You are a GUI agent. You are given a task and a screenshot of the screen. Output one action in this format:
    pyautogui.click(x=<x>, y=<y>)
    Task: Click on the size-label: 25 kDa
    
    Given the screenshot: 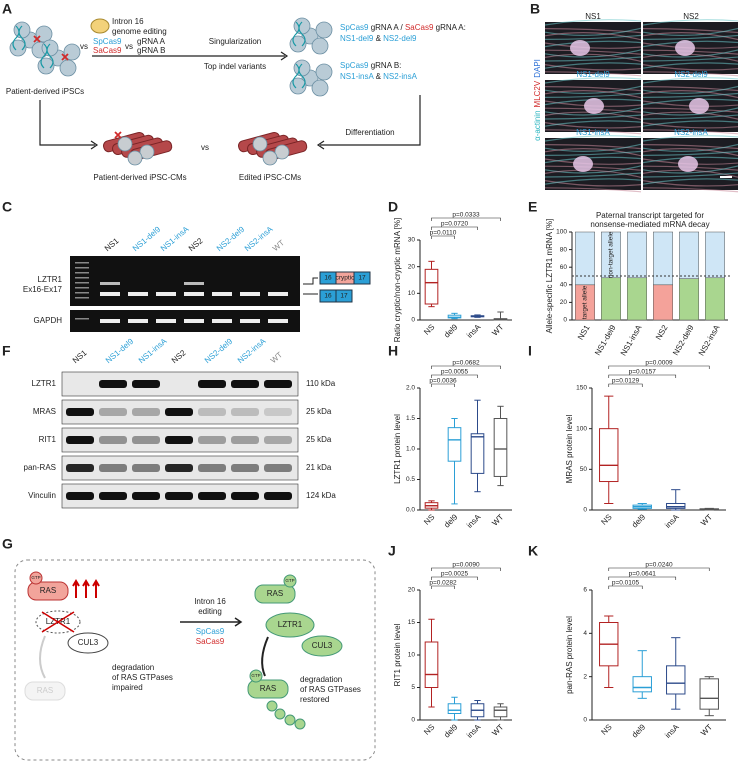 What is the action you would take?
    pyautogui.click(x=319, y=411)
    